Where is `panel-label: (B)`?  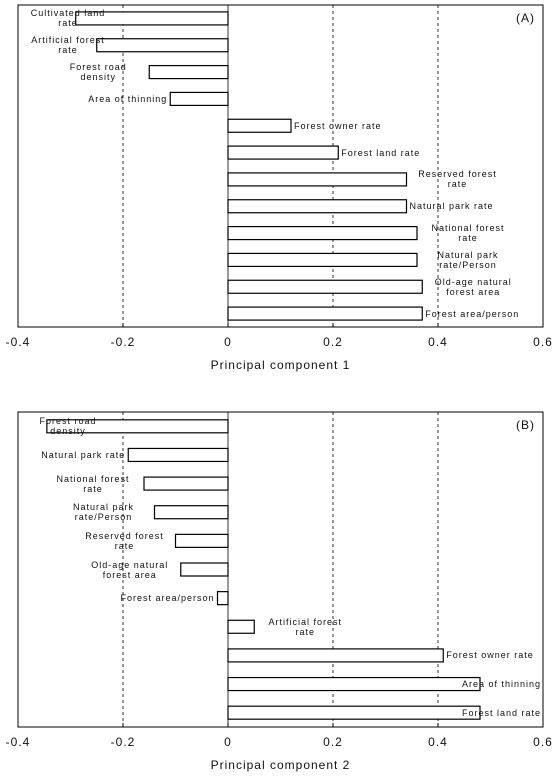
panel-label: (B) is located at coordinates (525, 425).